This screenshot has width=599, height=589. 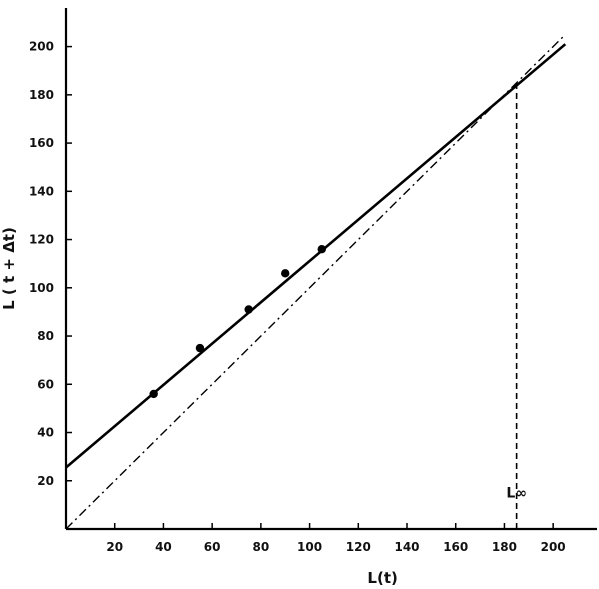 What do you see at coordinates (41, 240) in the screenshot?
I see `y-tick-label: 120` at bounding box center [41, 240].